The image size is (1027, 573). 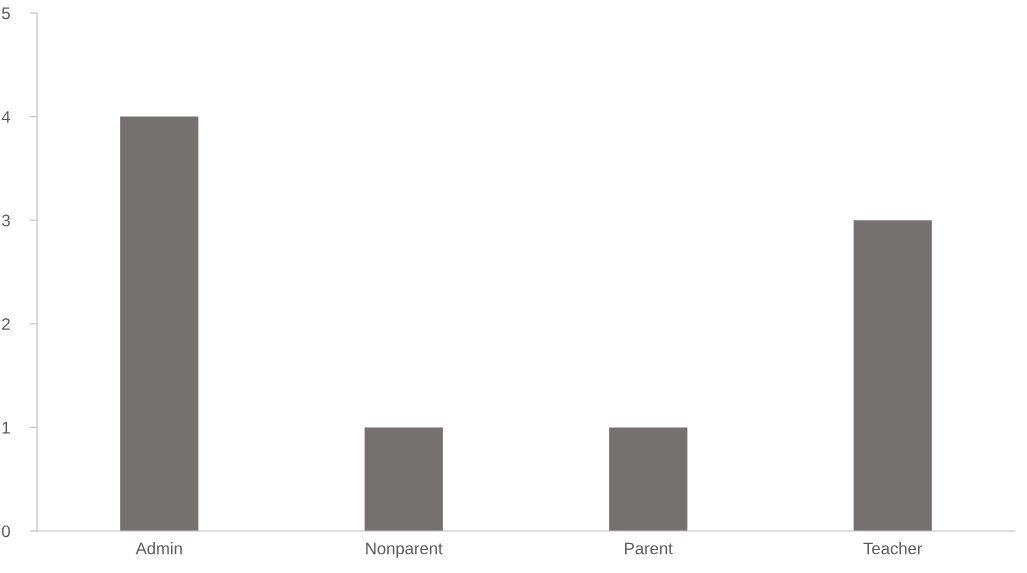 What do you see at coordinates (893, 548) in the screenshot?
I see `x-tick-label: Teacher` at bounding box center [893, 548].